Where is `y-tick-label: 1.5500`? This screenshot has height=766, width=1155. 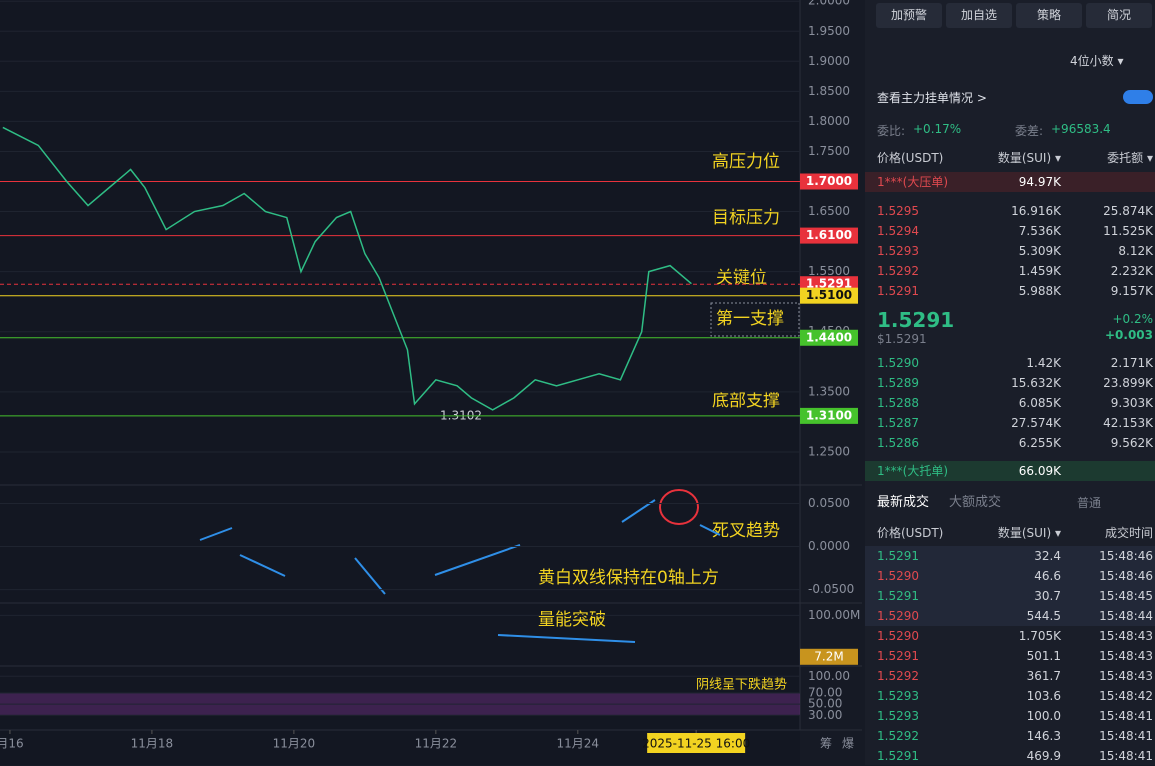
y-tick-label: 1.5500 is located at coordinates (829, 271).